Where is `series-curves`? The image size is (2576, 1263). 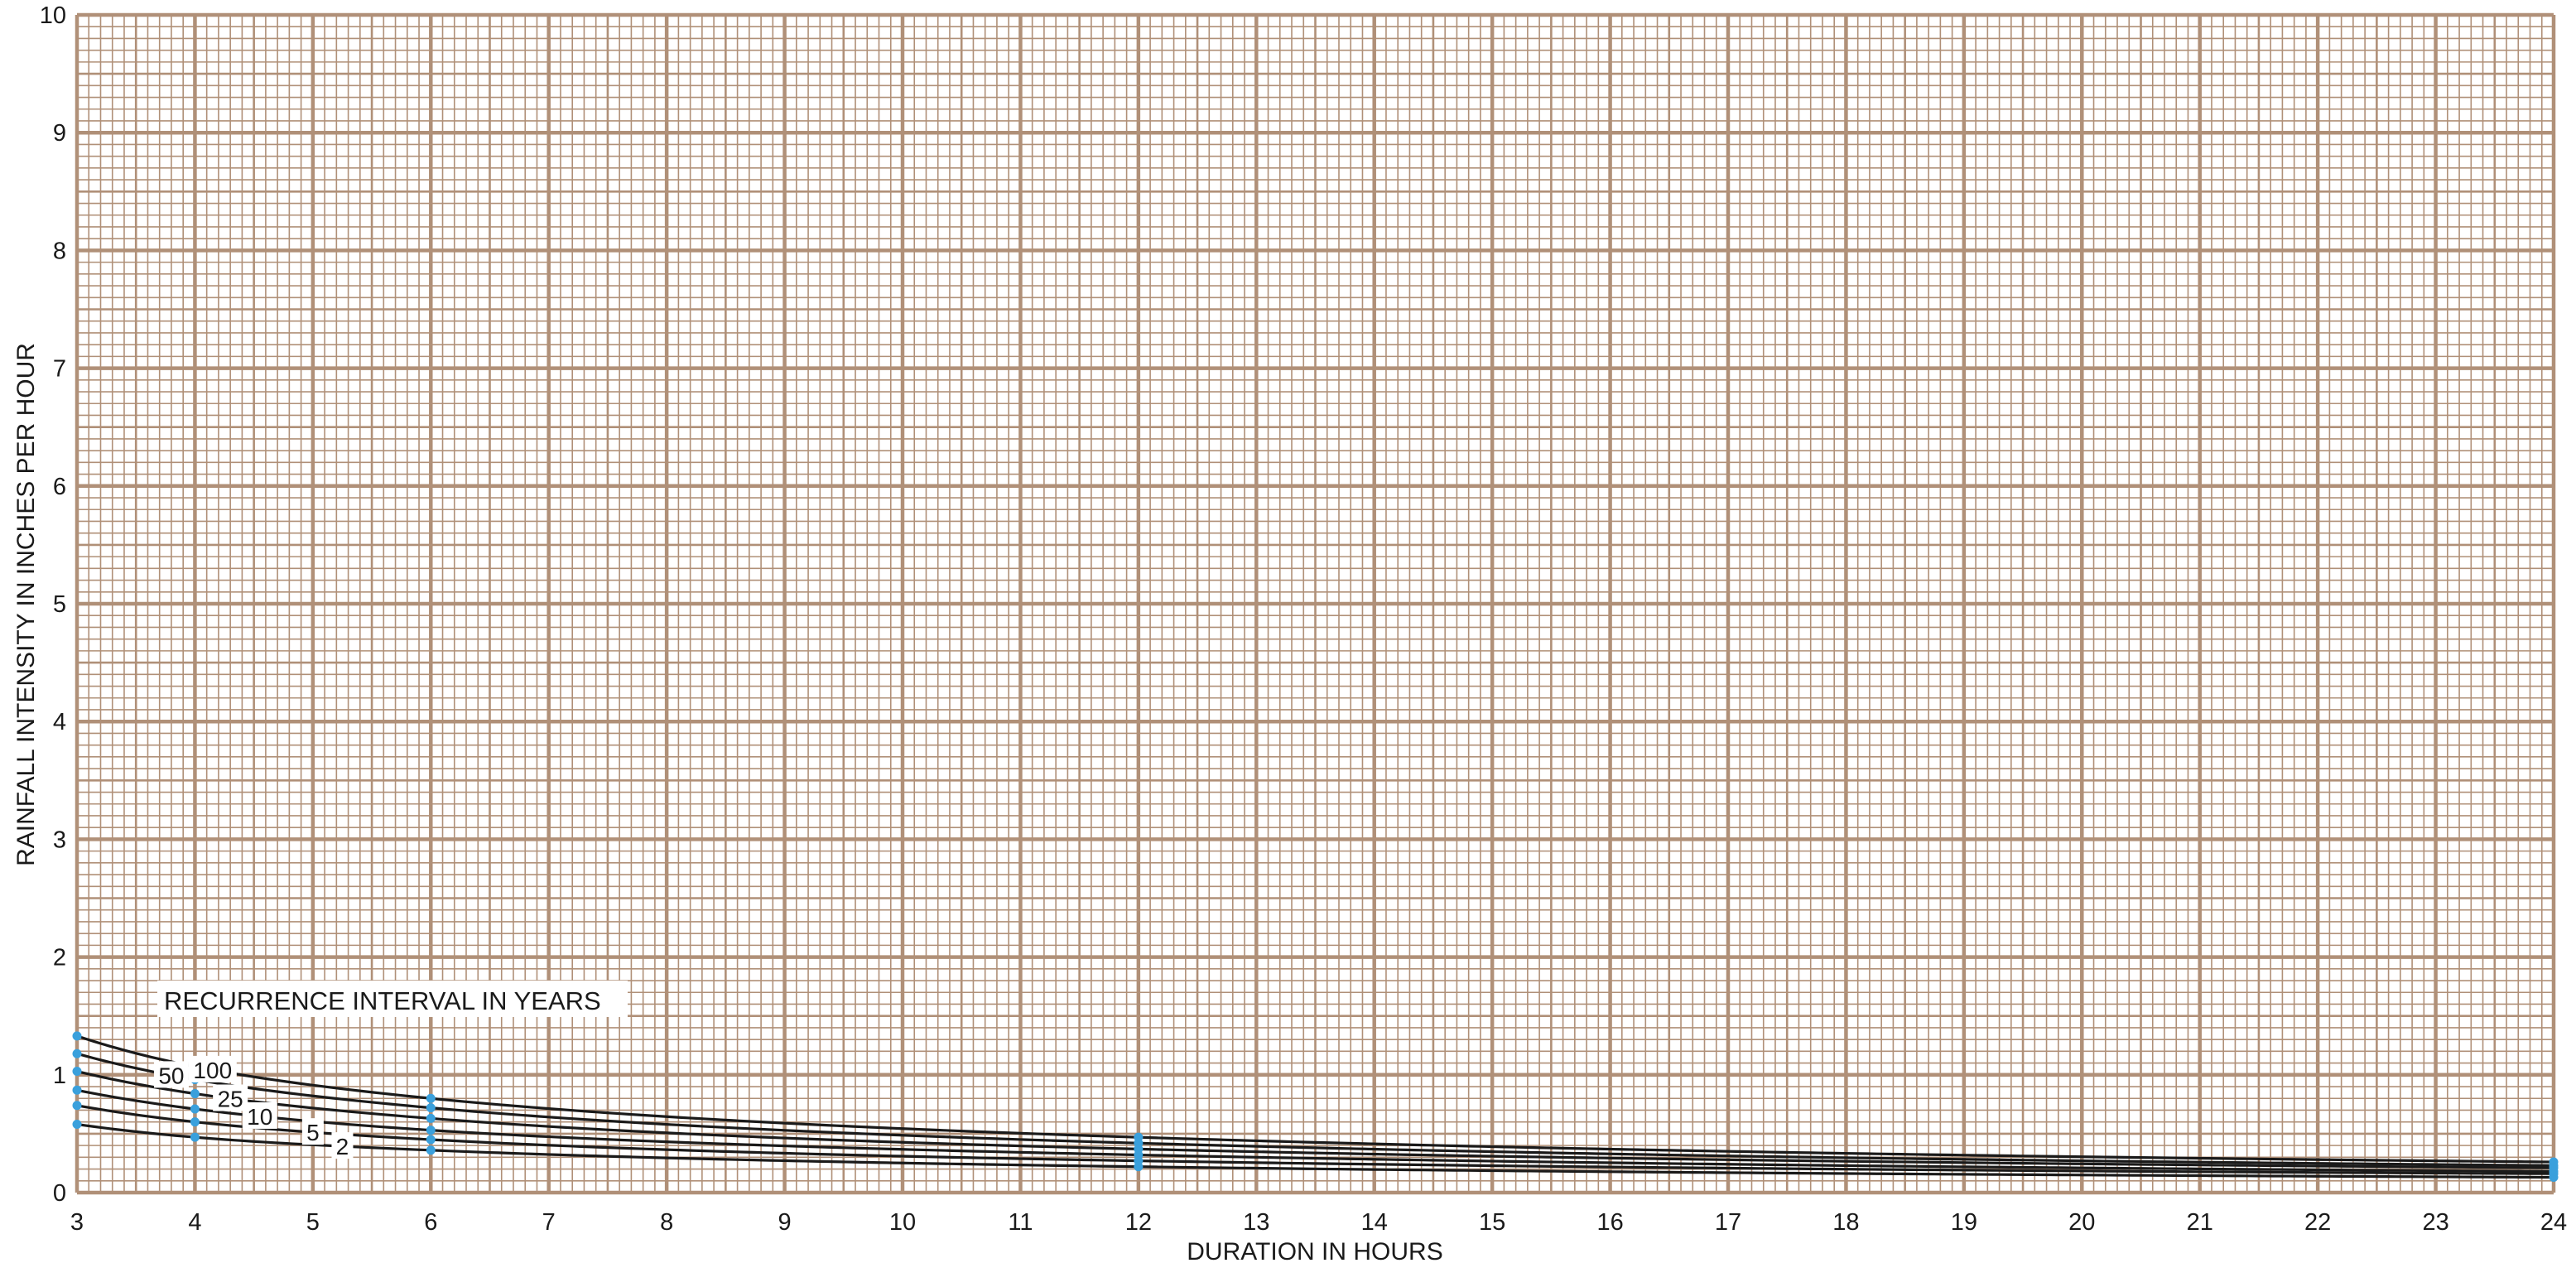
series-curves is located at coordinates (1315, 1106).